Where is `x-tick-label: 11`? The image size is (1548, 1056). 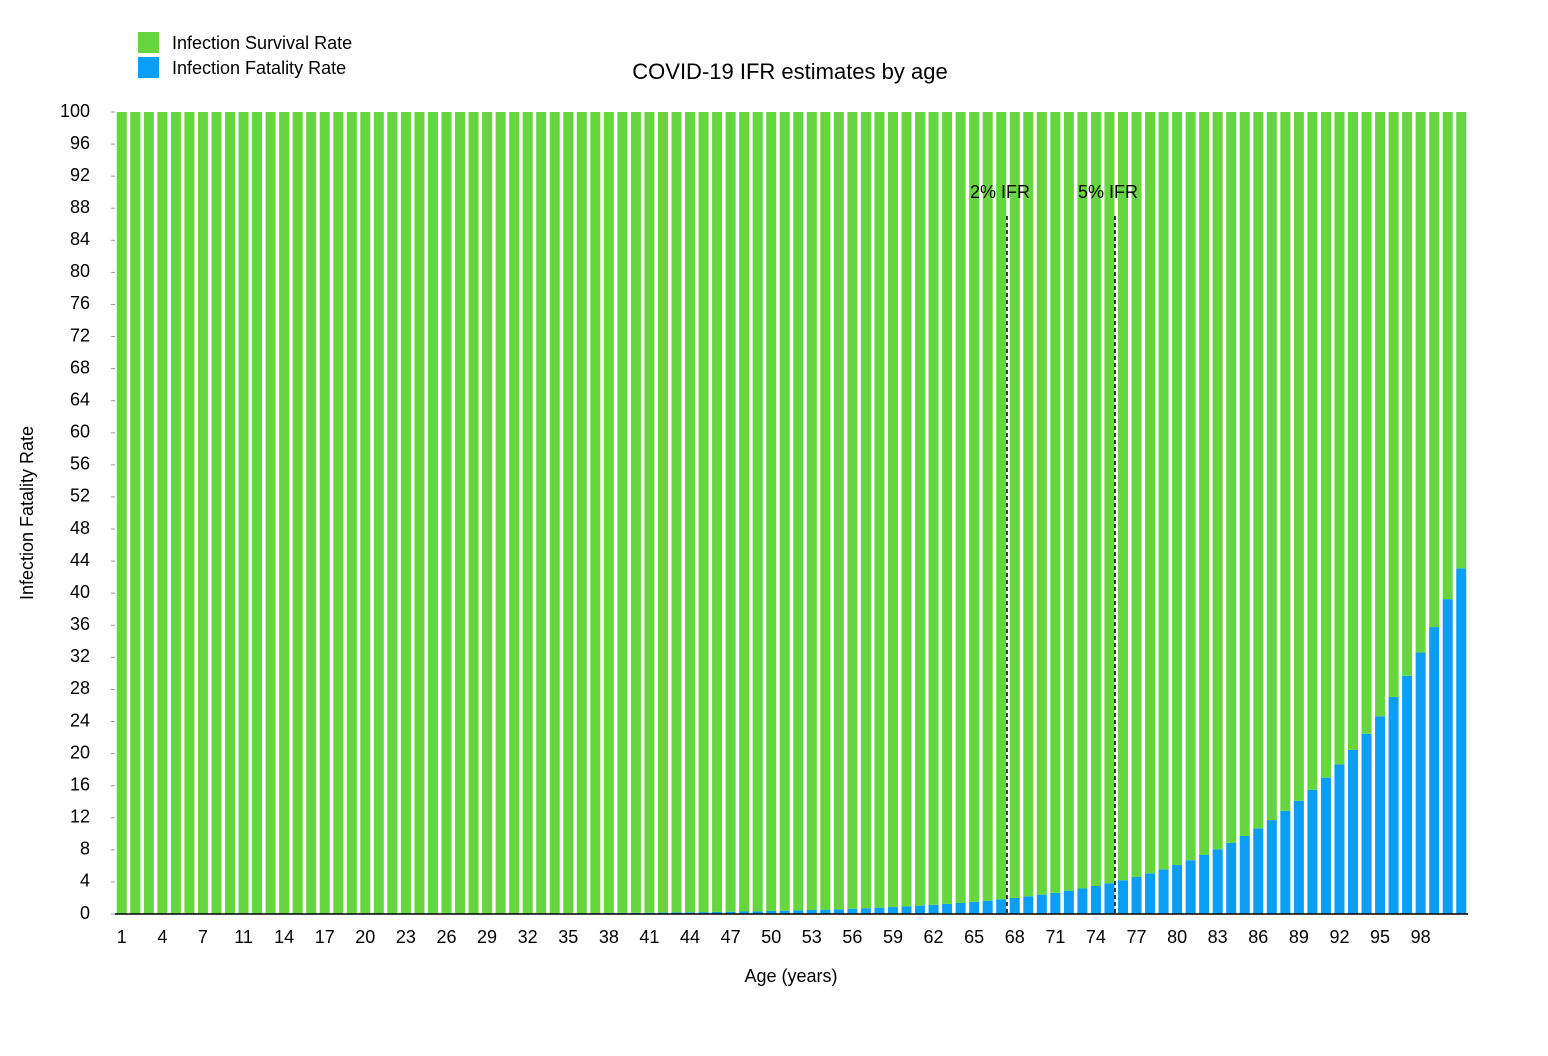 x-tick-label: 11 is located at coordinates (243, 937).